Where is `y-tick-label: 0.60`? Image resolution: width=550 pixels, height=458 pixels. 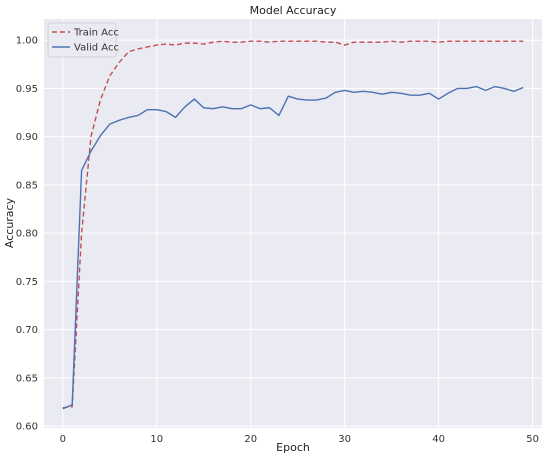
y-tick-label: 0.60 is located at coordinates (27, 427).